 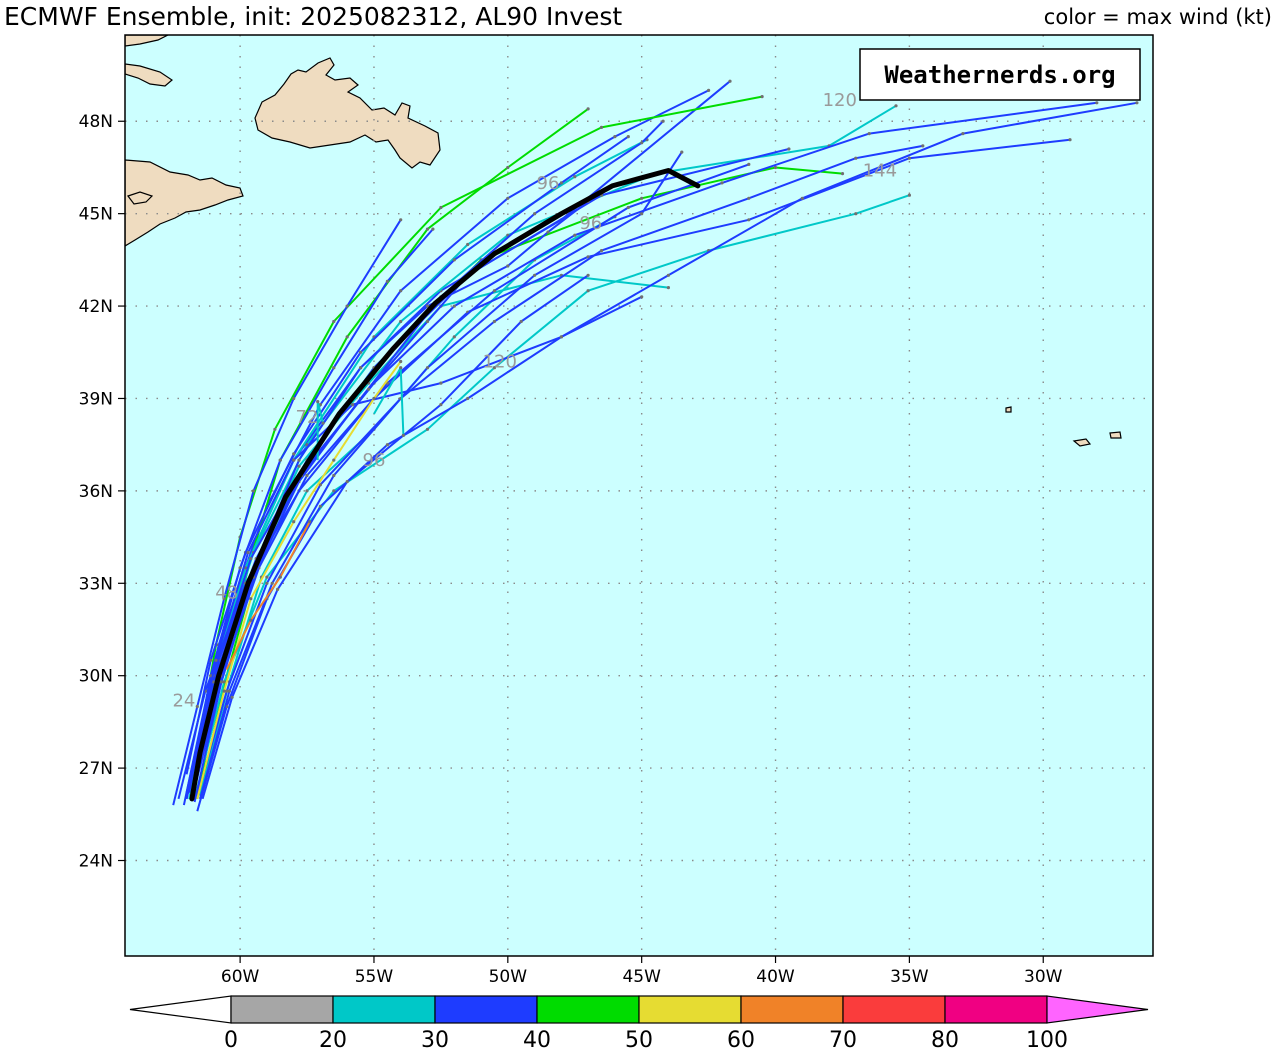 What do you see at coordinates (180, 1009) in the screenshot?
I see `colorbar-under-arrow` at bounding box center [180, 1009].